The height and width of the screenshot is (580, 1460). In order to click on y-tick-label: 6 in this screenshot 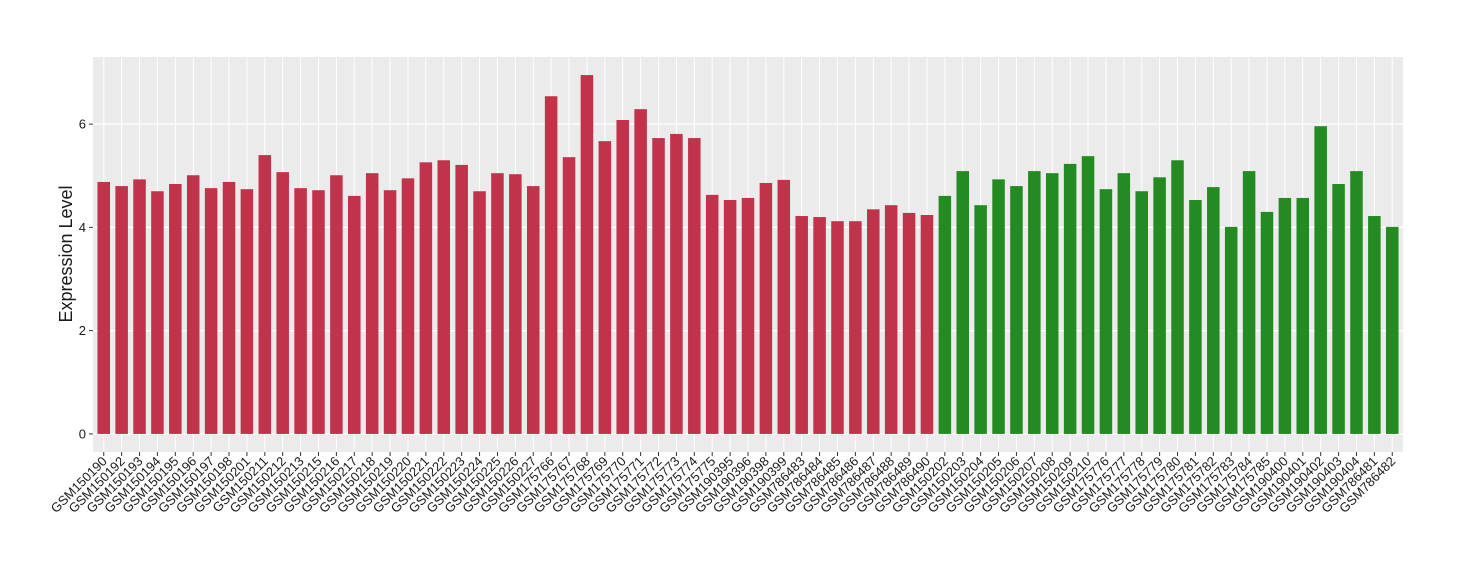, I will do `click(82, 124)`.